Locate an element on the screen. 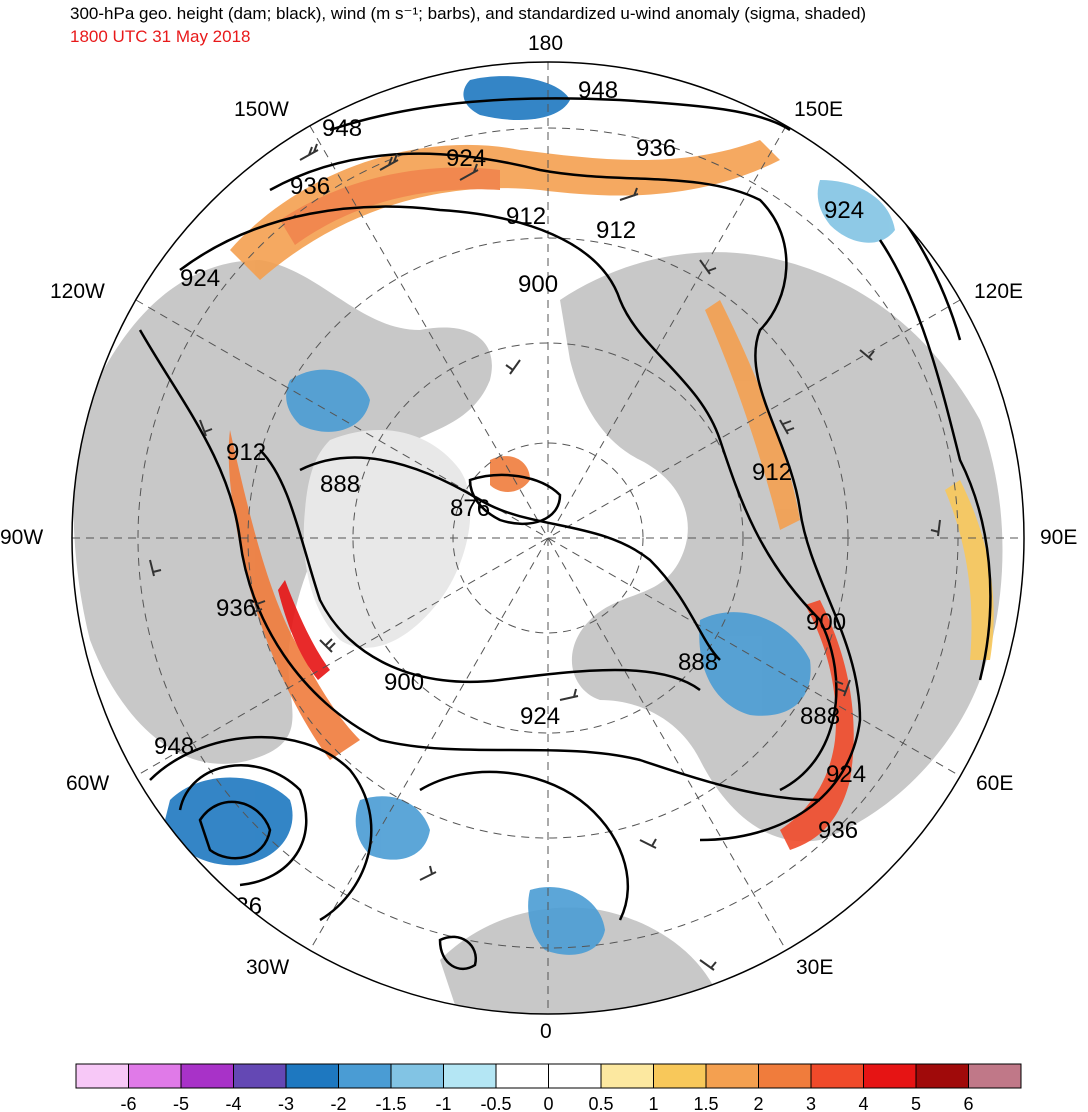 This screenshot has height=1112, width=1088. lon-label-30e: 30E is located at coordinates (815, 967).